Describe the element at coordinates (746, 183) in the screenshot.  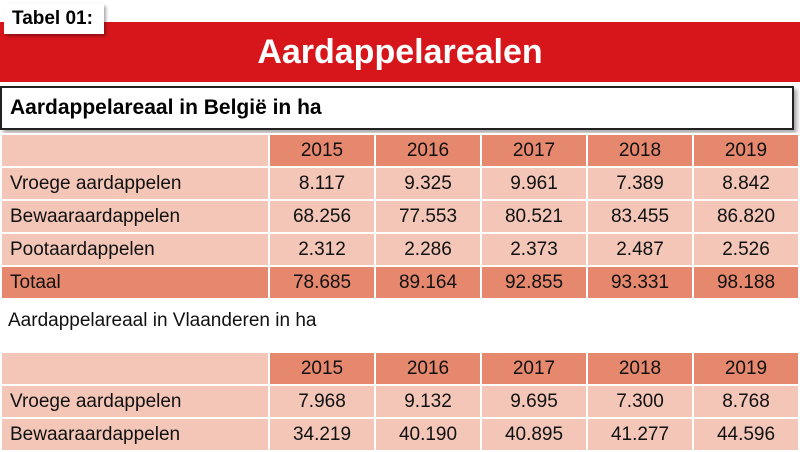
I see `table-cell: 8.842` at that location.